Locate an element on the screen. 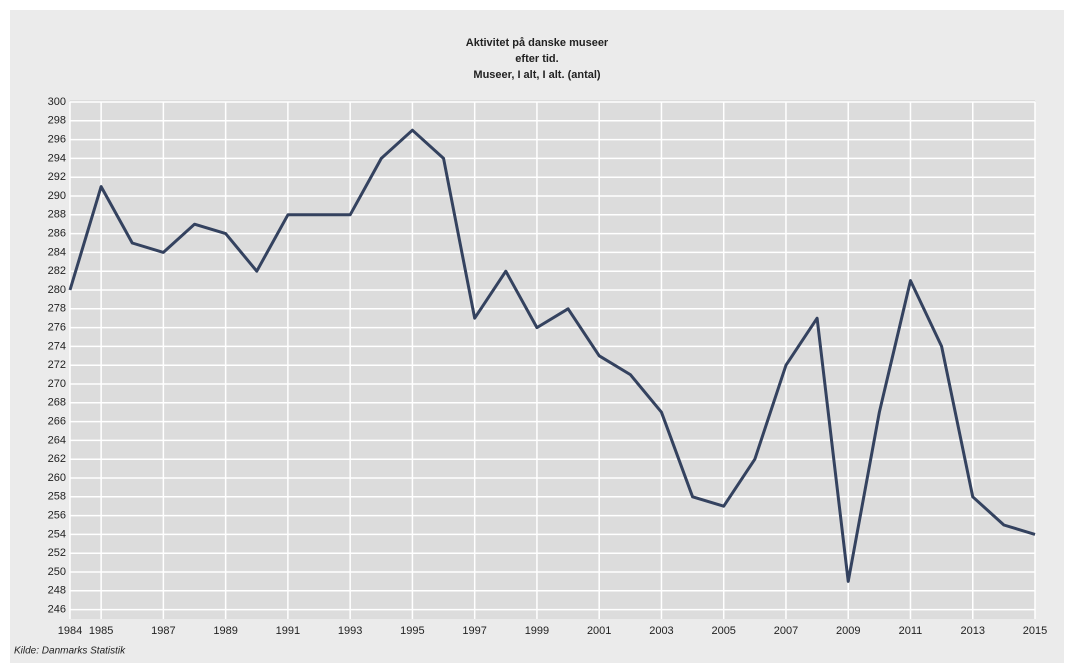 The height and width of the screenshot is (663, 1074). x-tick-label: 1995 is located at coordinates (412, 631).